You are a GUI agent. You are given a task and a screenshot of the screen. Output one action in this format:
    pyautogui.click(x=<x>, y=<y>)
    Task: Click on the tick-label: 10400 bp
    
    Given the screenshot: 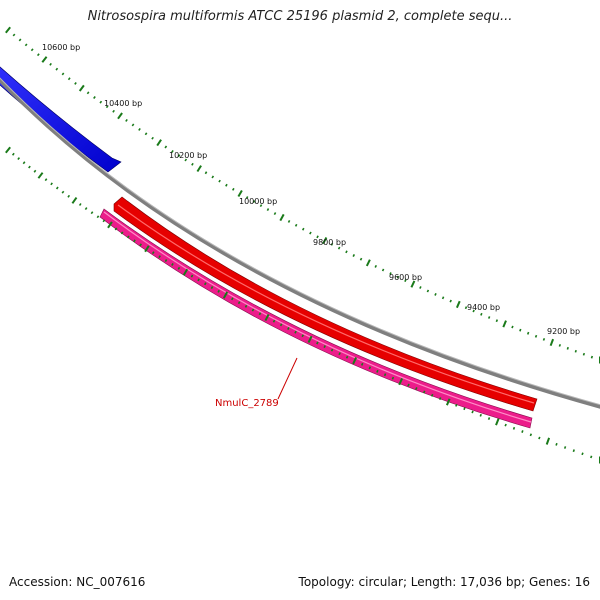 What is the action you would take?
    pyautogui.click(x=123, y=103)
    